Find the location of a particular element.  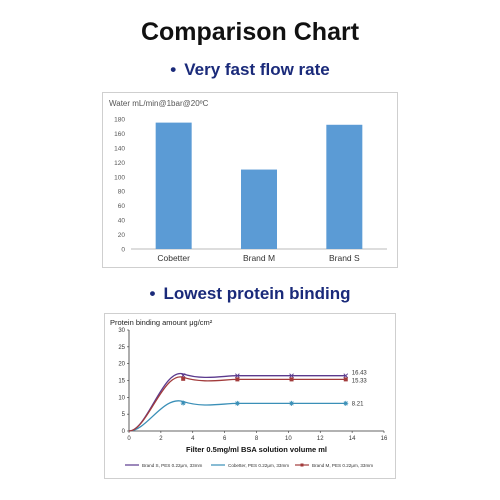

y-tick-label: 180 is located at coordinates (119, 120).